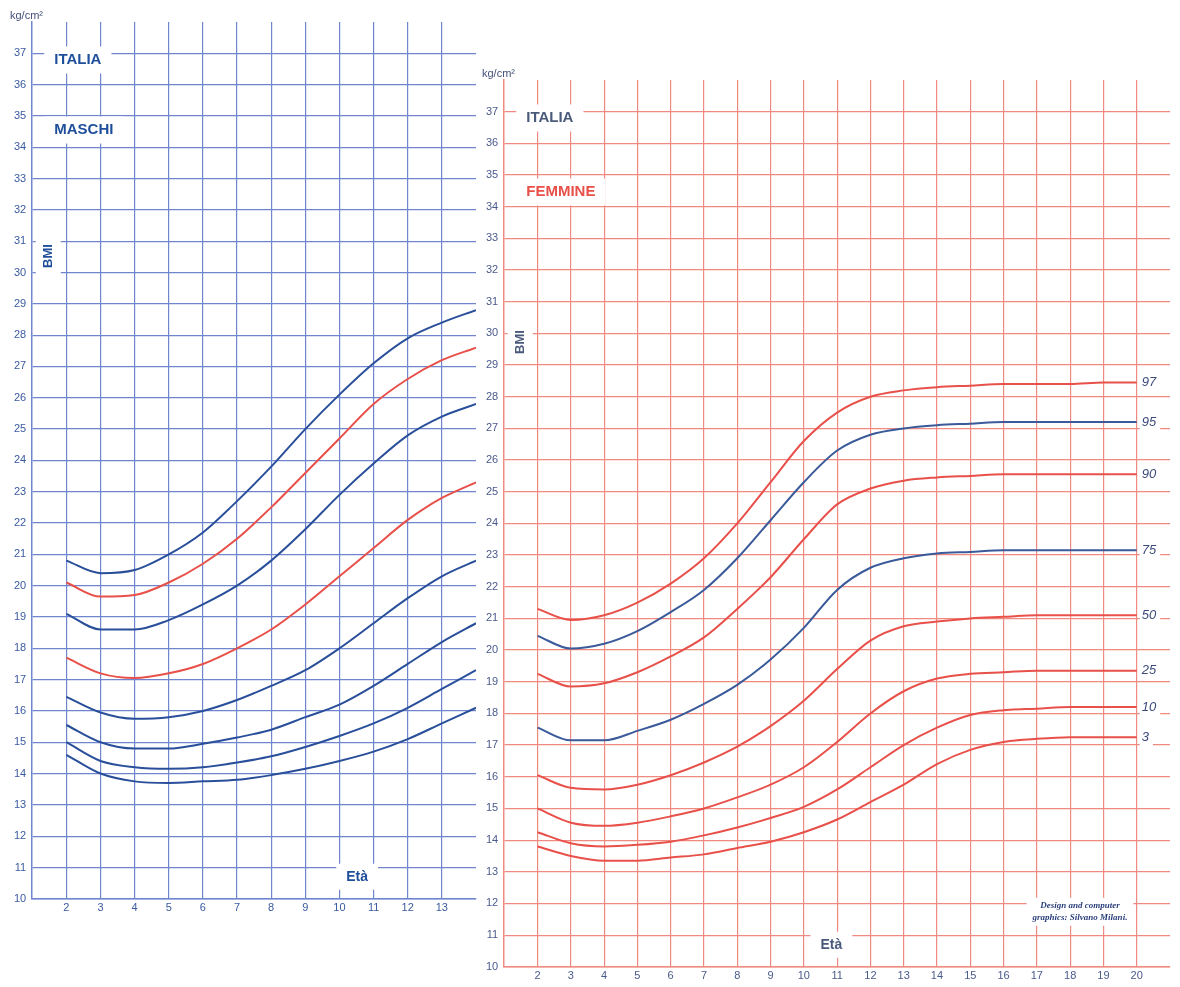 The width and height of the screenshot is (1180, 987). Describe the element at coordinates (1003, 975) in the screenshot. I see `x-tick-label: 16` at that location.